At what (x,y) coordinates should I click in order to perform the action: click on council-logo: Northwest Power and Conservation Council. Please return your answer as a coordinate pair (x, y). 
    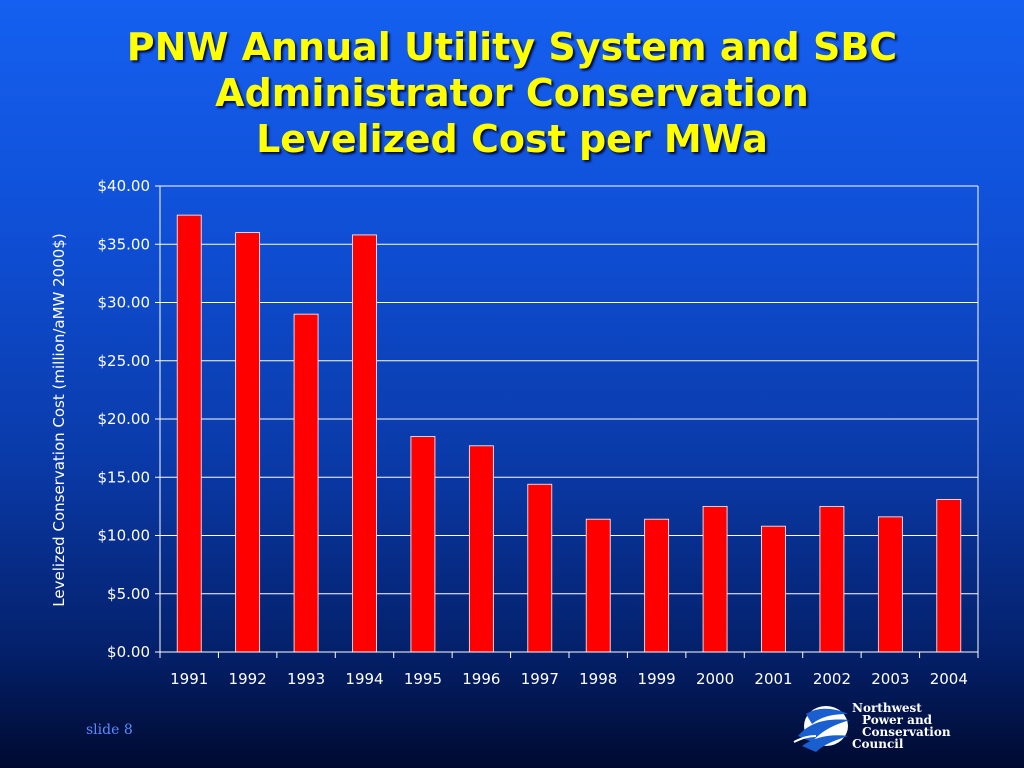
    Looking at the image, I should click on (877, 728).